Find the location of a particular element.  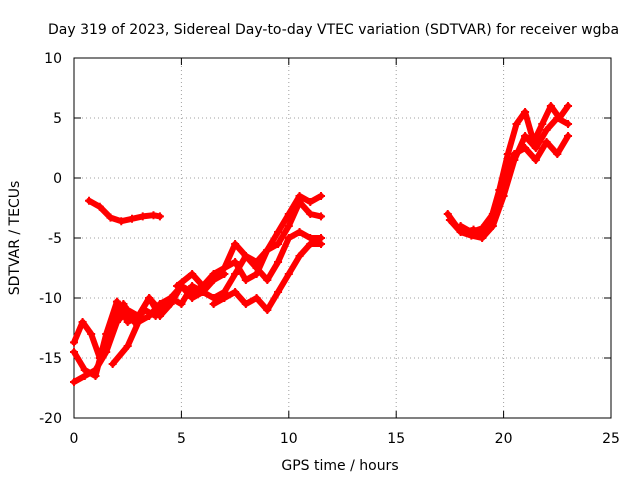

x-tick-label: 15 is located at coordinates (396, 439).